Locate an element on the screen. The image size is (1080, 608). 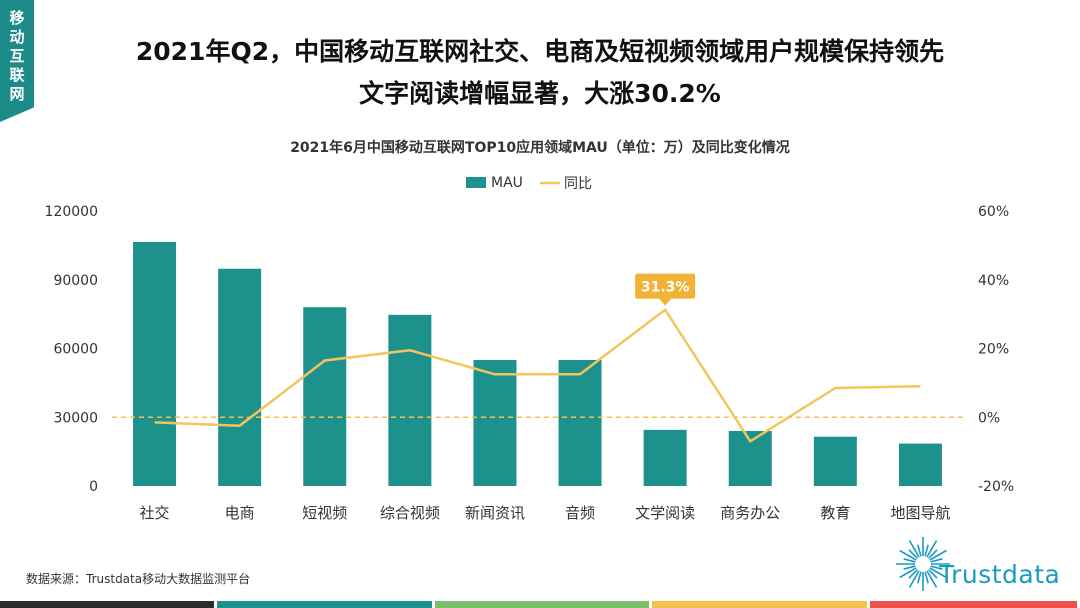
x-tick-label: 短视频 is located at coordinates (324, 513).